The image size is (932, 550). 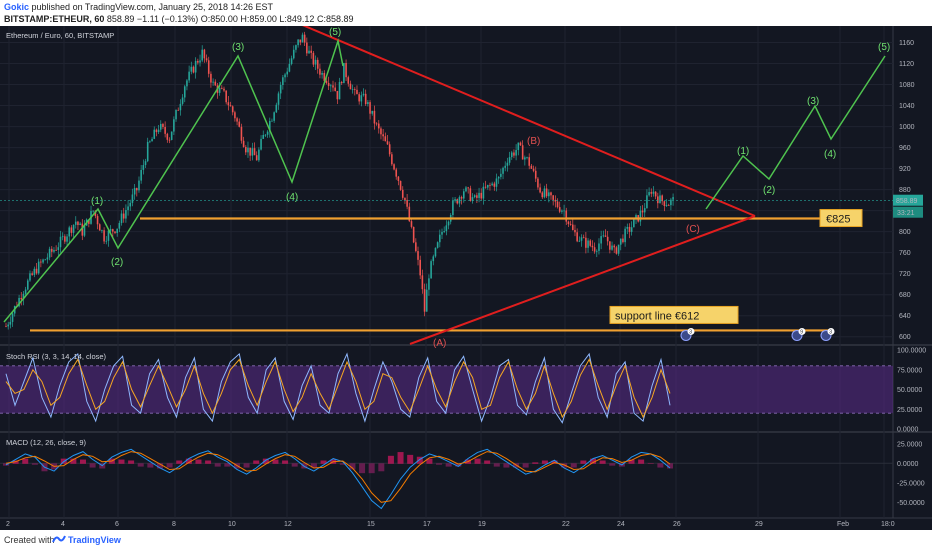 I want to click on price-change: −1.11 (−0.13%), so click(x=167, y=19).